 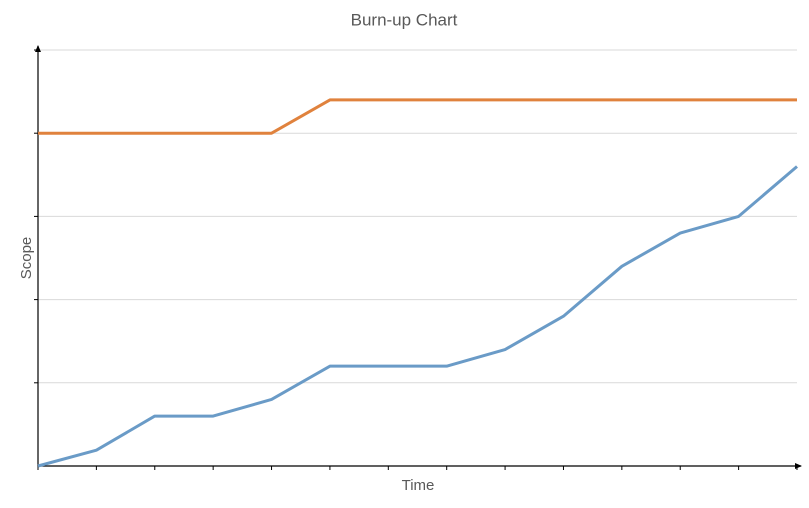 What do you see at coordinates (404, 19) in the screenshot?
I see `chart-title: Burn-up Chart` at bounding box center [404, 19].